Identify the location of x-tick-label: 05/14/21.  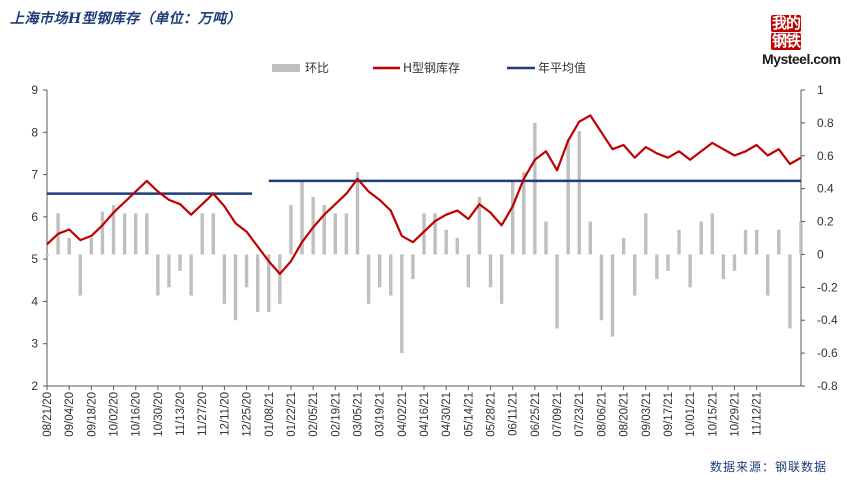
(469, 414).